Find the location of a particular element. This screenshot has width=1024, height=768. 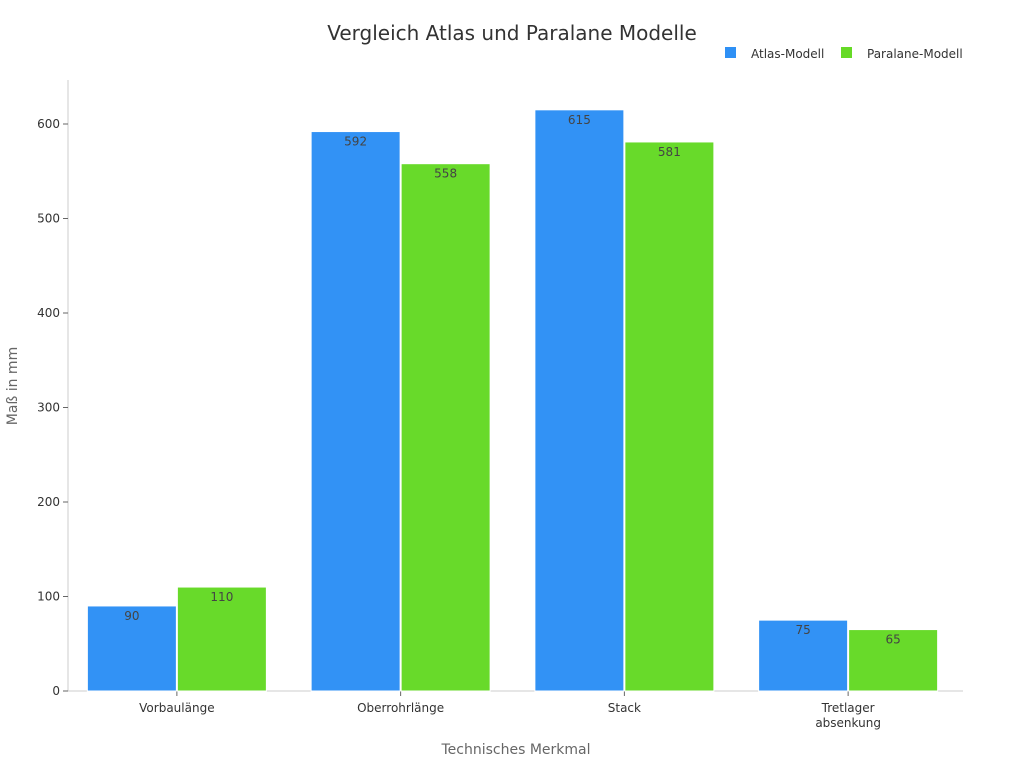

y-tick-label: 600 is located at coordinates (48, 124).